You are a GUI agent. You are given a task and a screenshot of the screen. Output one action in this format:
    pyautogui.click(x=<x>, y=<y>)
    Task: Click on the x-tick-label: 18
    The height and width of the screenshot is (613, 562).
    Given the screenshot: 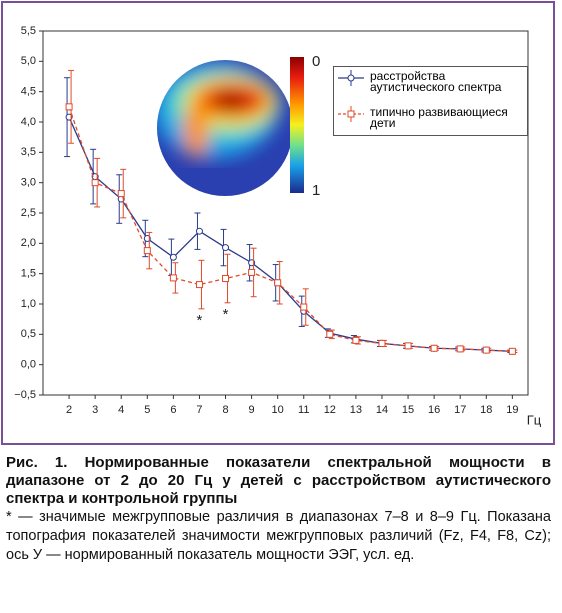 What is the action you would take?
    pyautogui.click(x=486, y=410)
    